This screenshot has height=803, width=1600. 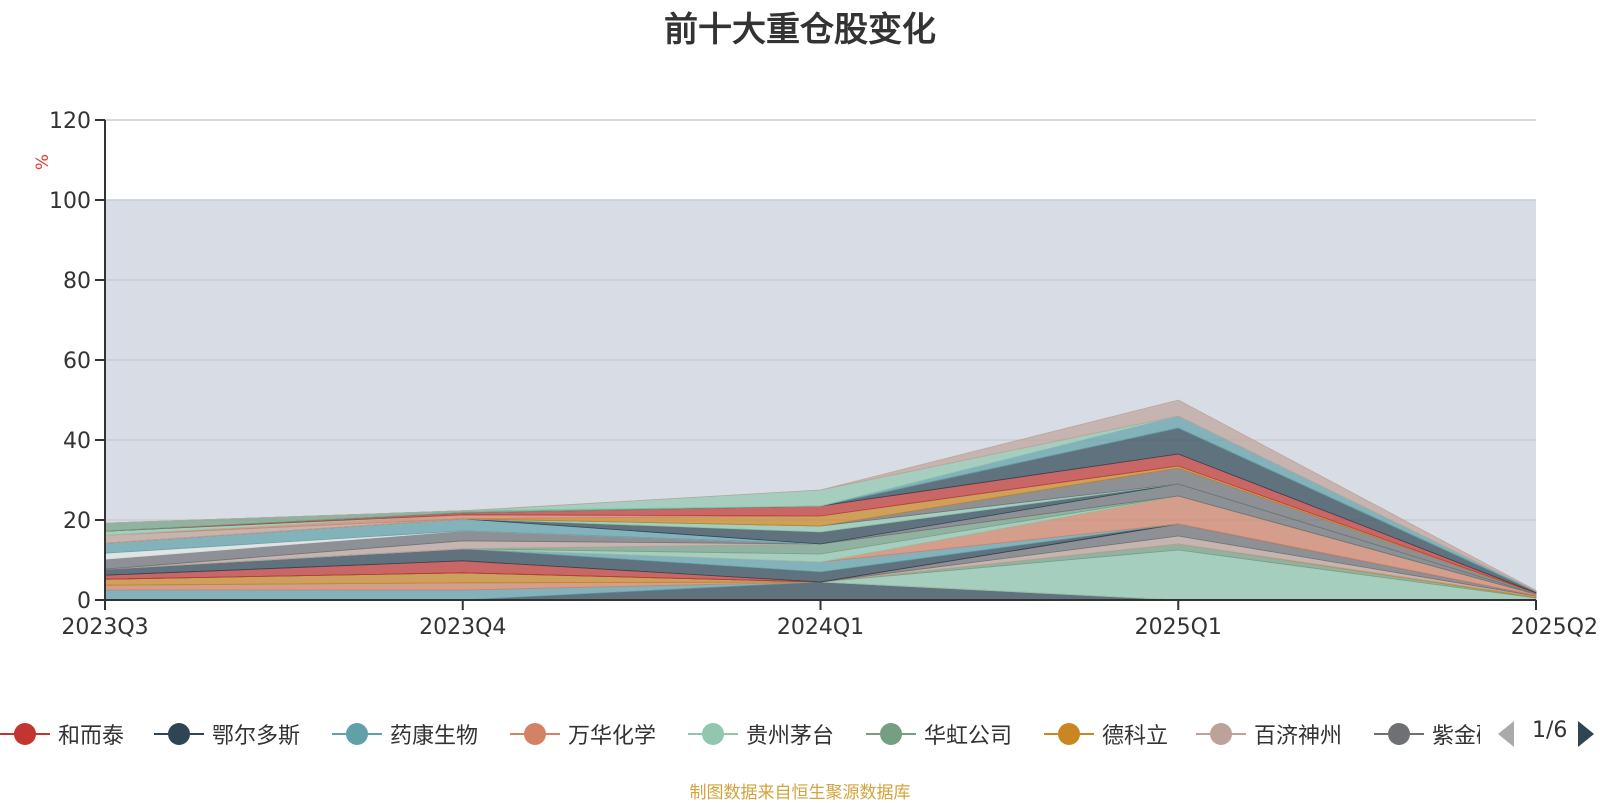 I want to click on legend-page-indicator: 1/6, so click(x=1550, y=730).